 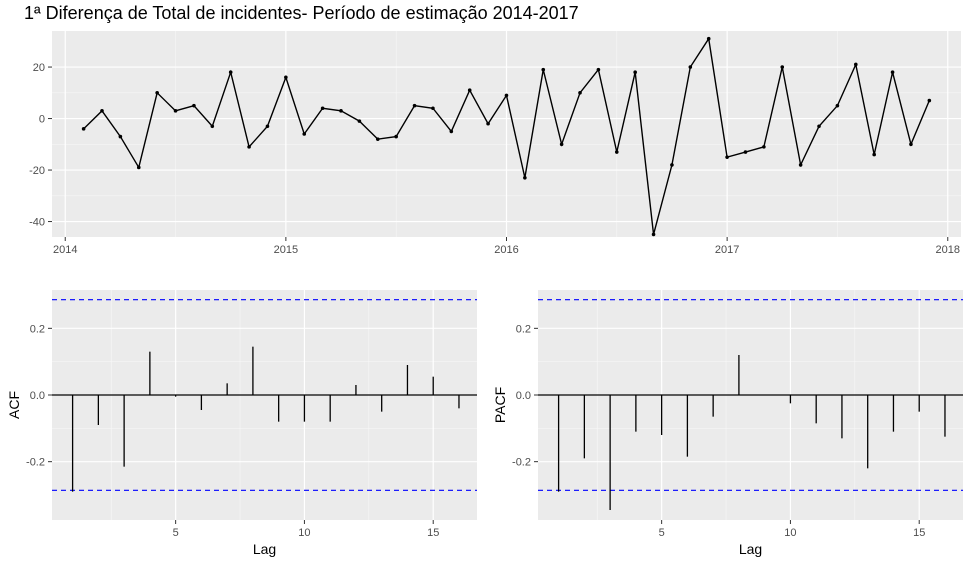 I want to click on x-tick-label: 2015, so click(x=286, y=250).